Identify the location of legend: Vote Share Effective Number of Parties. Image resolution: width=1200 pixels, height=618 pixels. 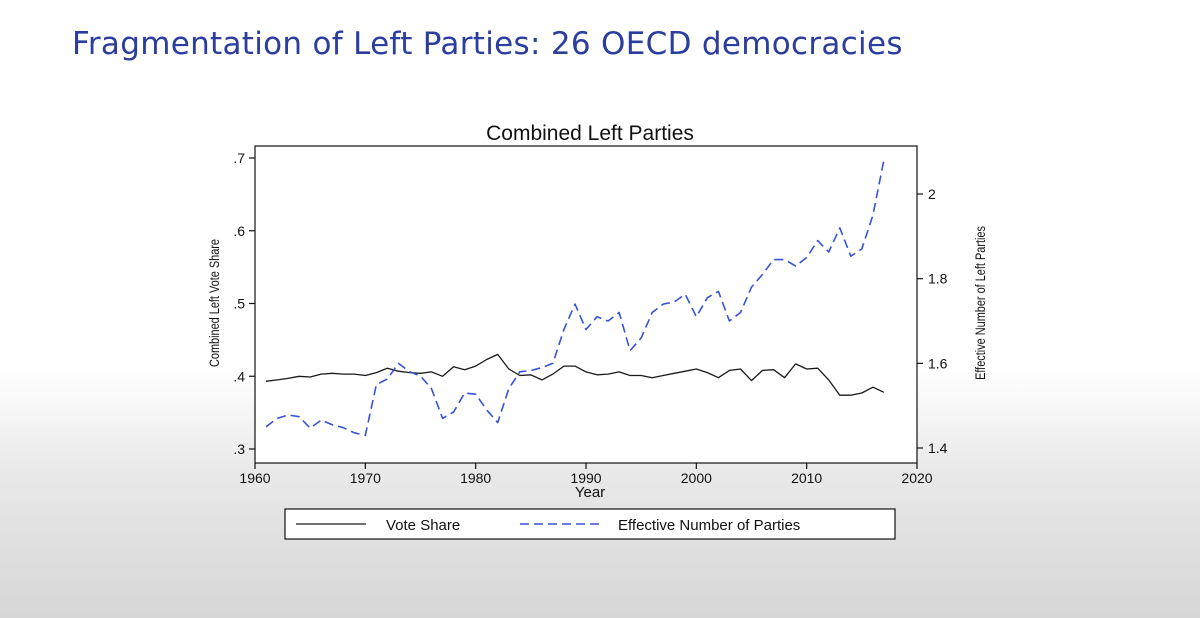
(590, 524).